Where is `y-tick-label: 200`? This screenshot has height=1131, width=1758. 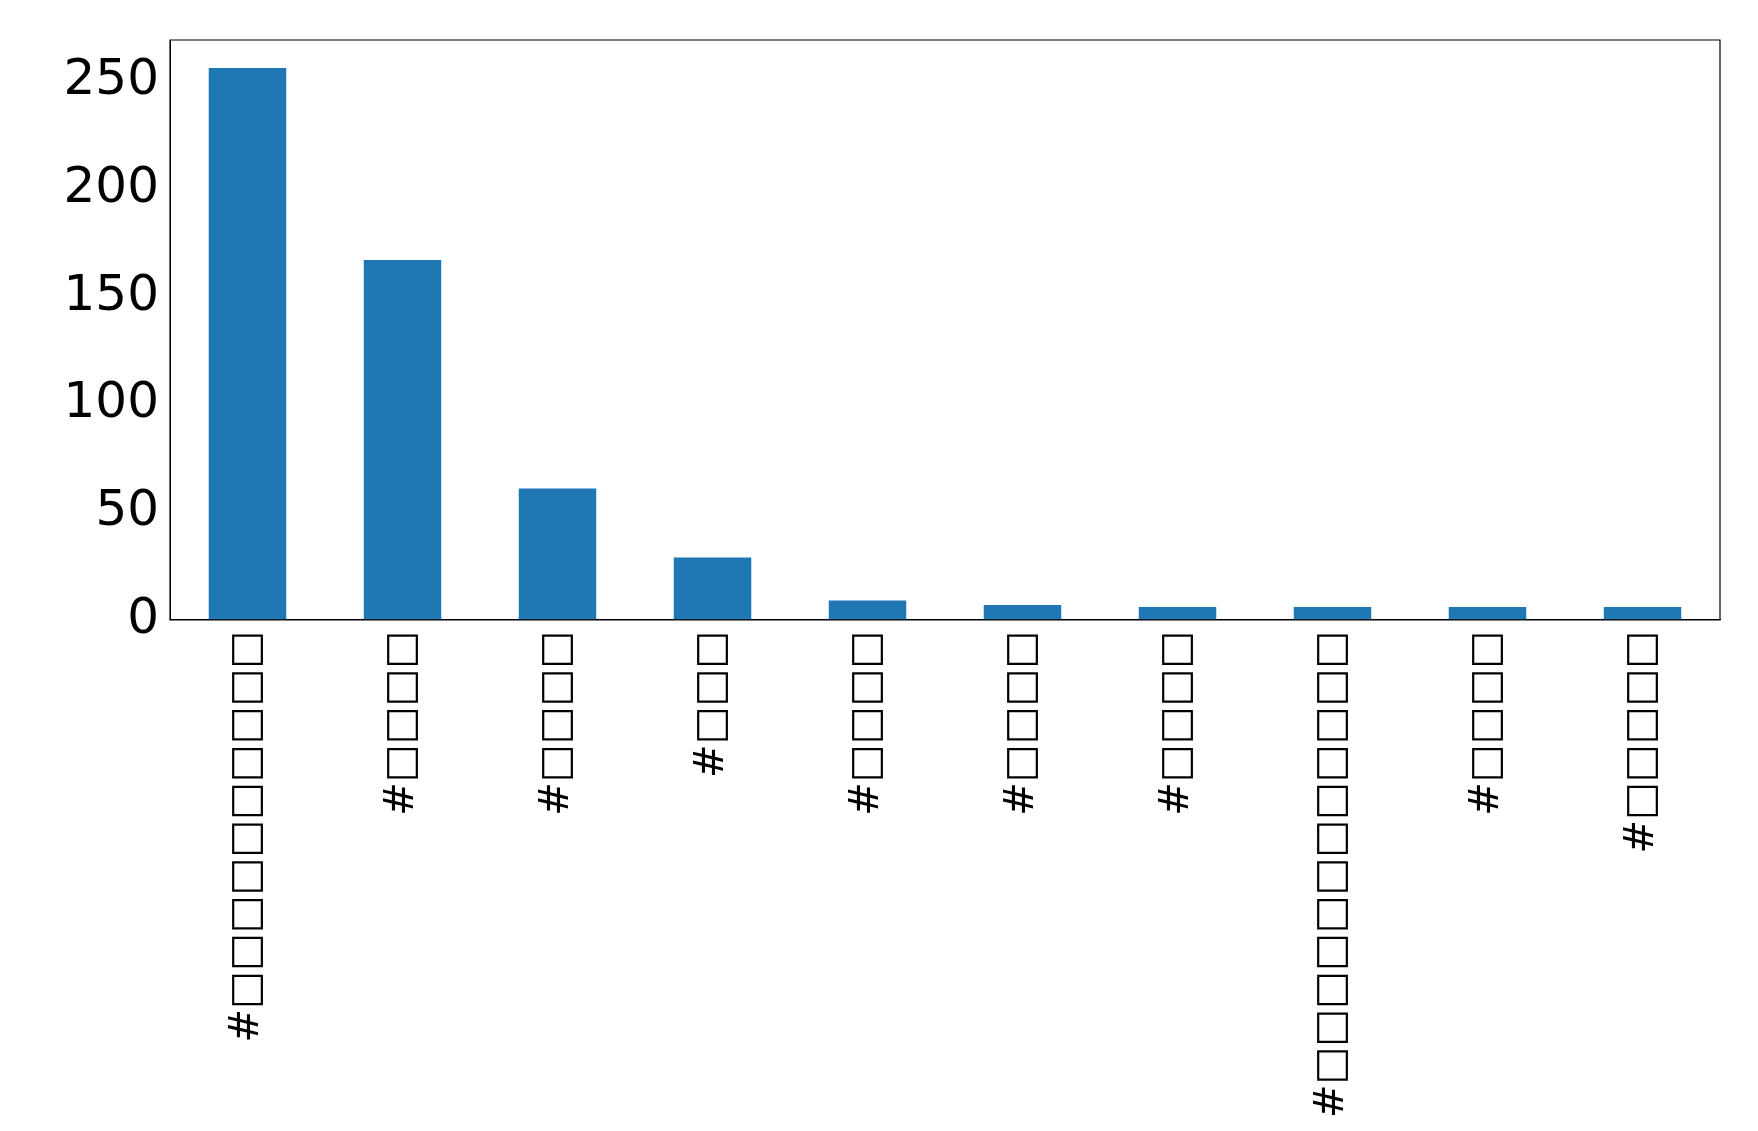 y-tick-label: 200 is located at coordinates (111, 184).